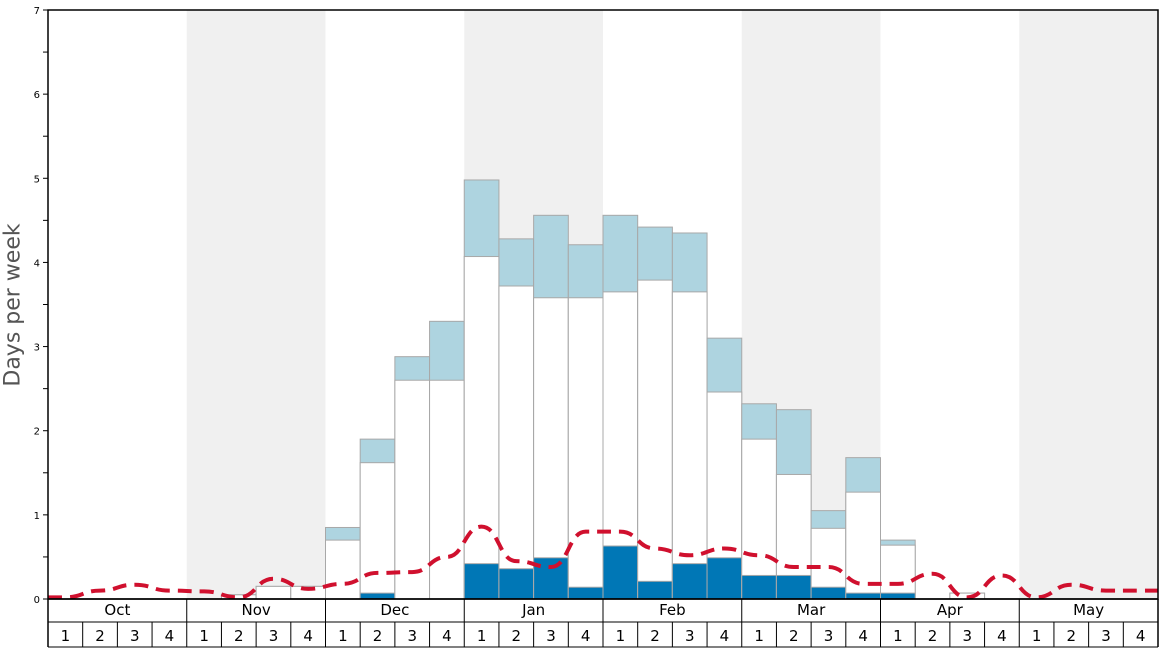 This screenshot has height=648, width=1168. What do you see at coordinates (37, 600) in the screenshot?
I see `y-tick-label: 0` at bounding box center [37, 600].